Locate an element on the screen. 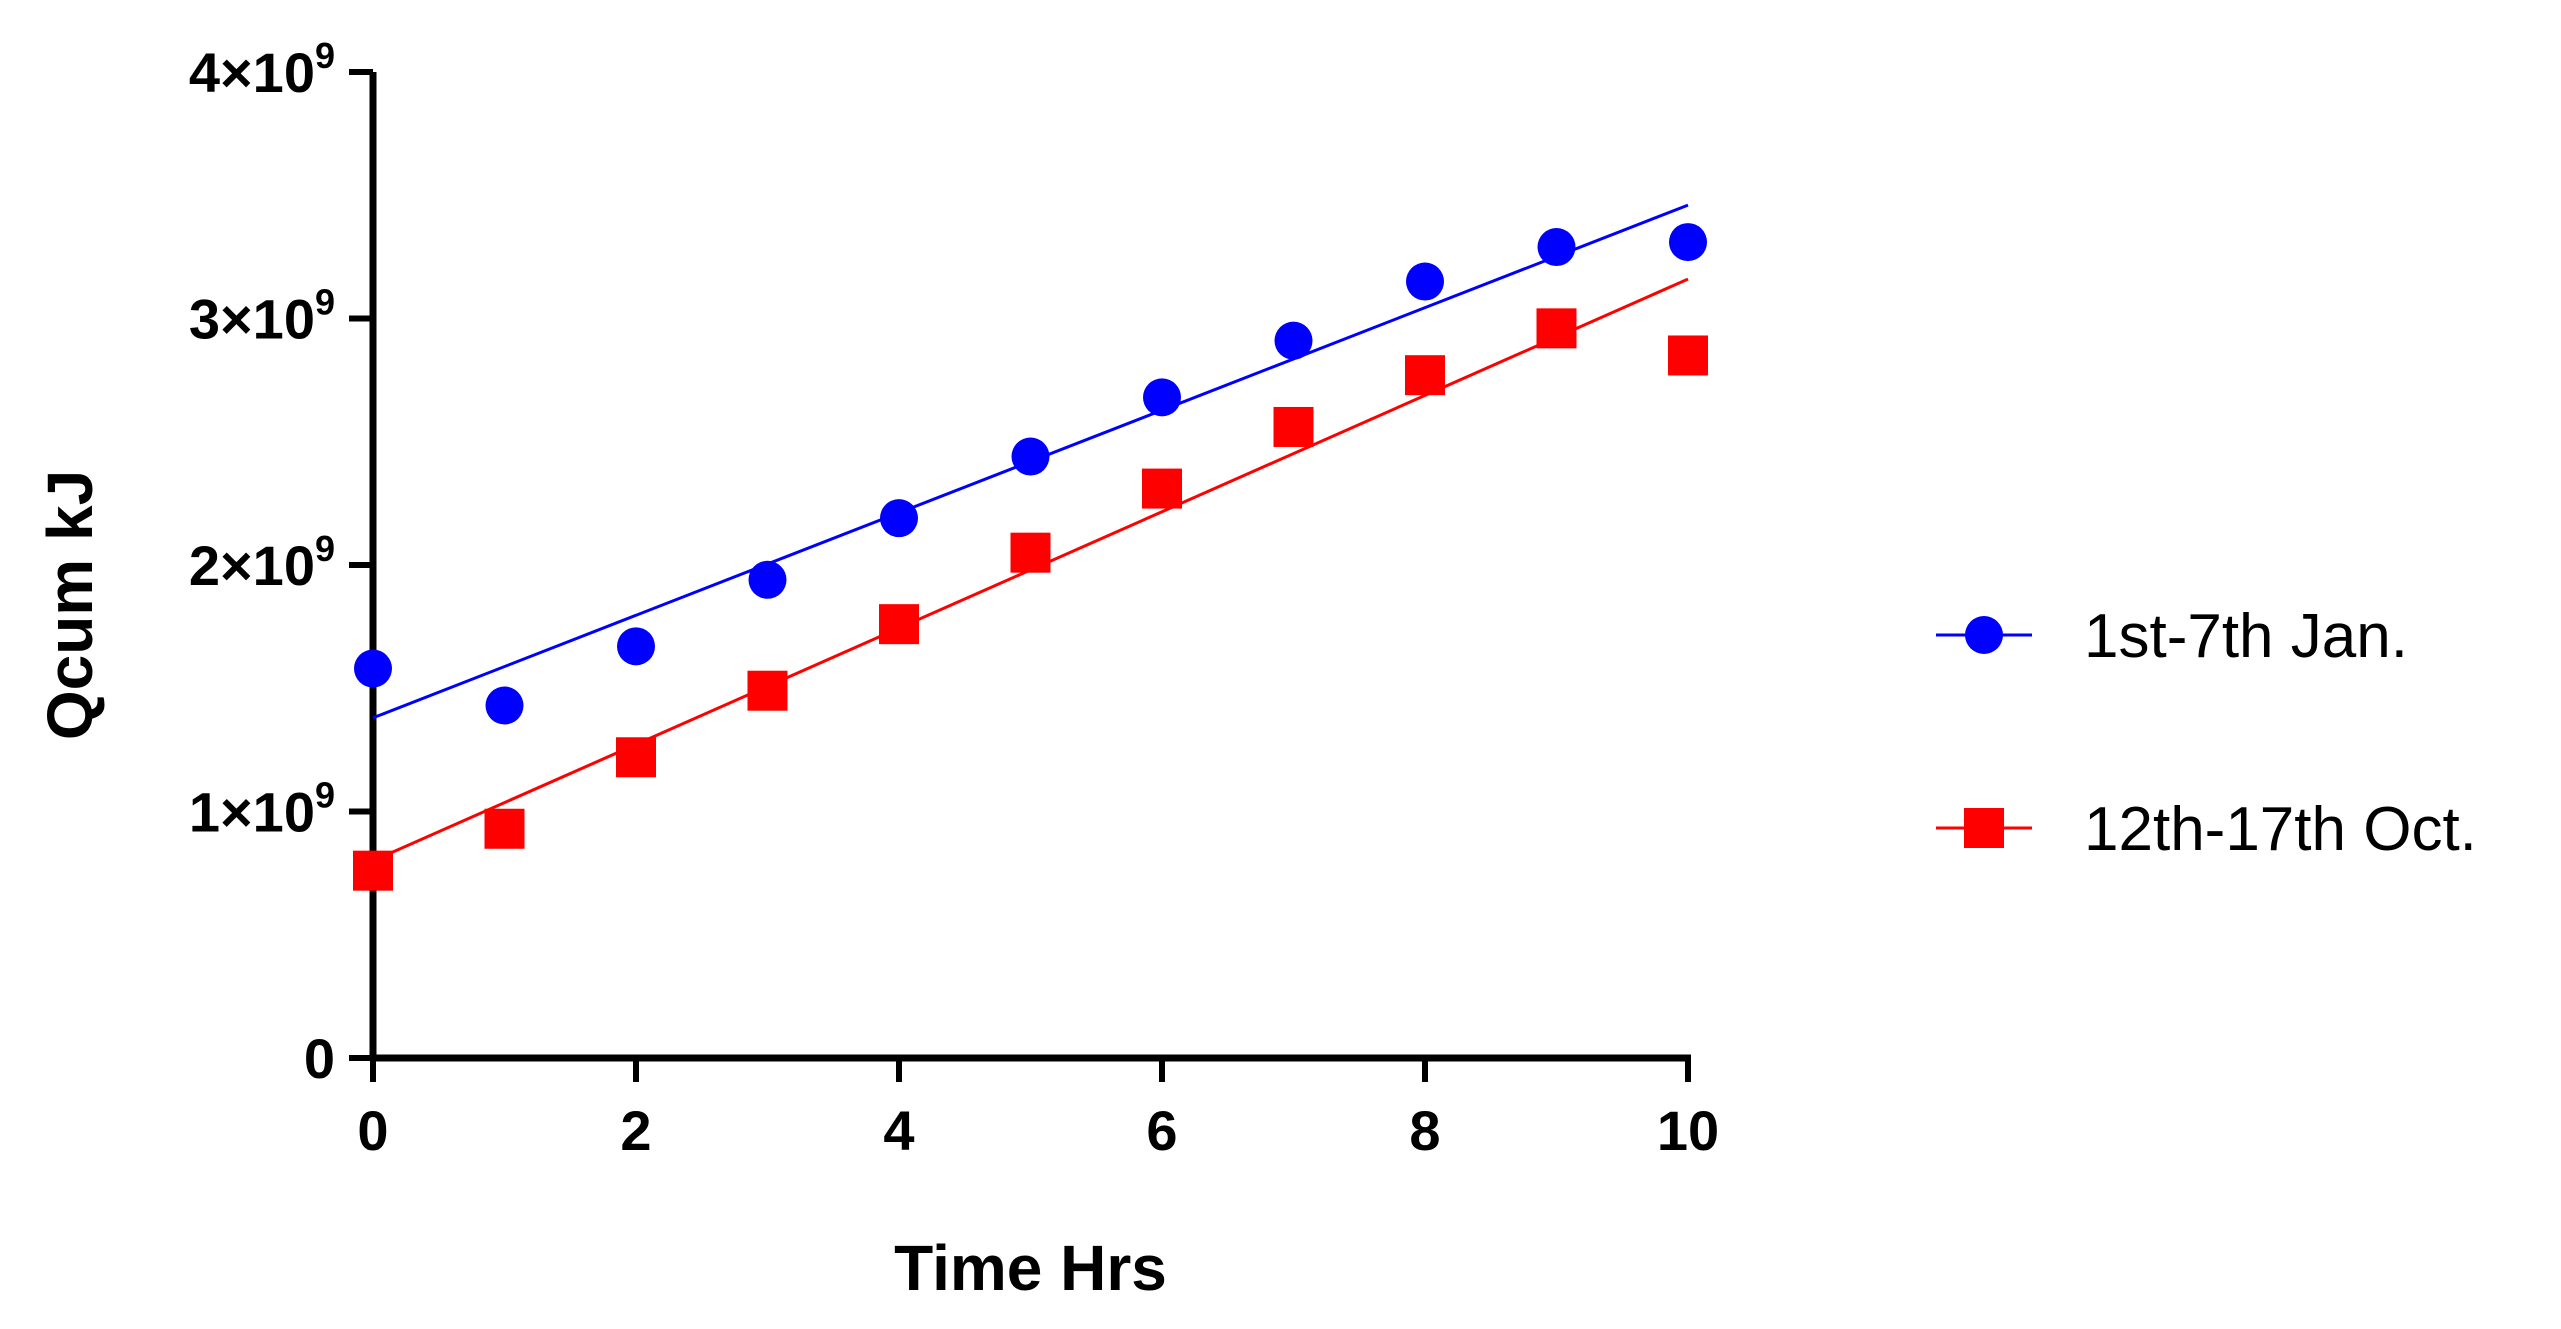 This screenshot has height=1329, width=2561. x-tick-label: 6 is located at coordinates (1161, 1130).